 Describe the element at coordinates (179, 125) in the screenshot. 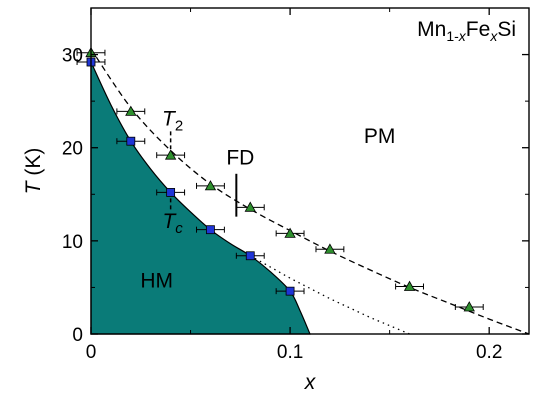

I see `series-label-t2-sub: 2` at that location.